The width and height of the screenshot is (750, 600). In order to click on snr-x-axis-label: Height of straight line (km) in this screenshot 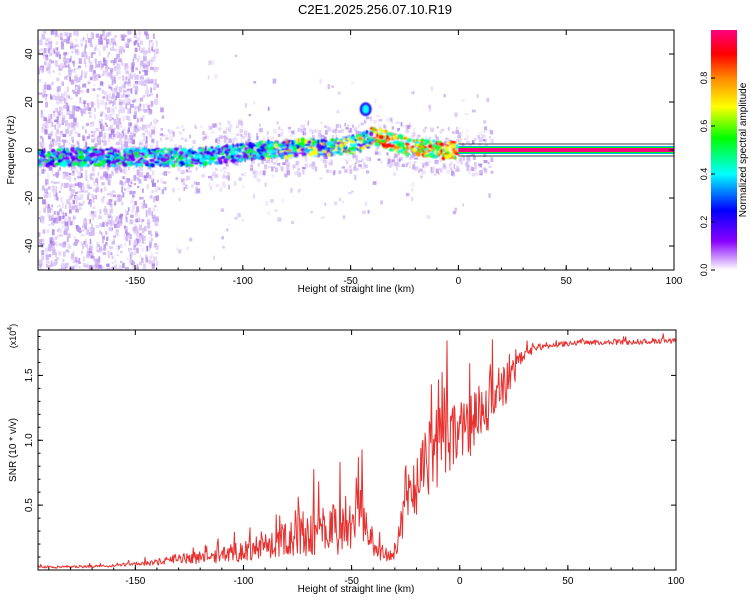, I will do `click(356, 589)`.